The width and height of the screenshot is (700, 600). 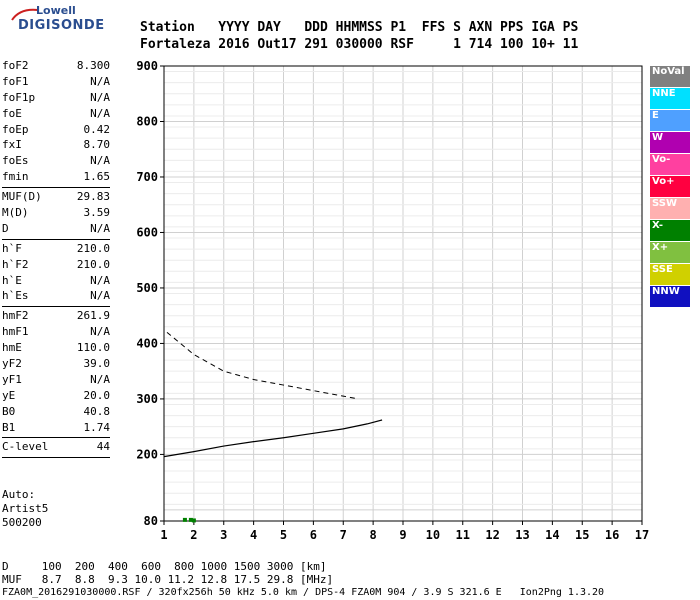 What do you see at coordinates (22, 522) in the screenshot?
I see `auto-code: 500200` at bounding box center [22, 522].